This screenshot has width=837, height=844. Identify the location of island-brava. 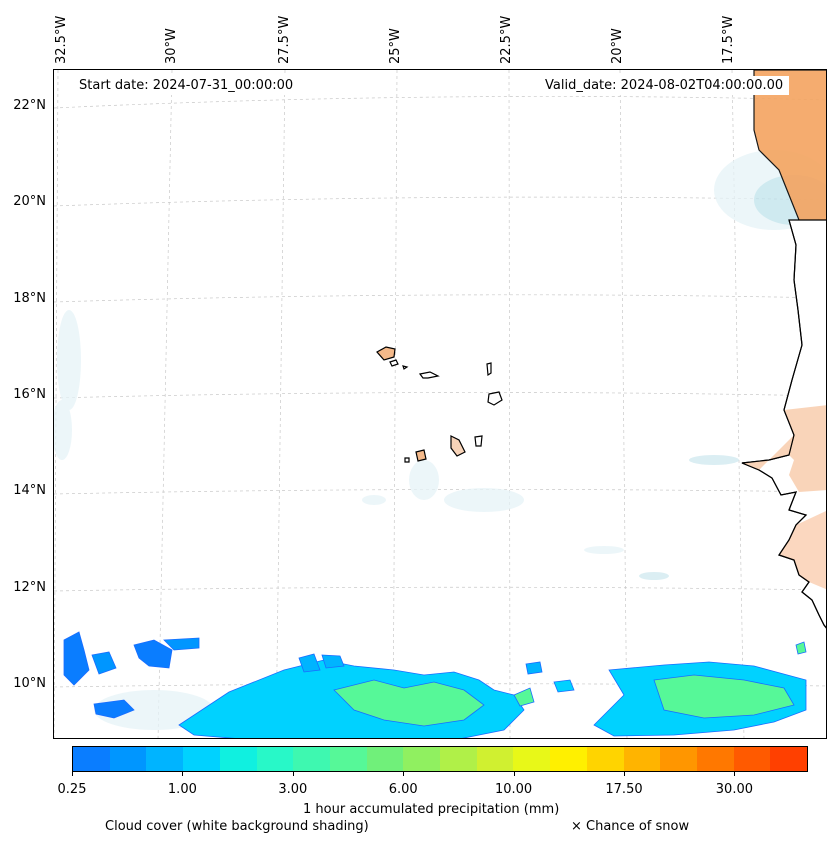
(407, 460).